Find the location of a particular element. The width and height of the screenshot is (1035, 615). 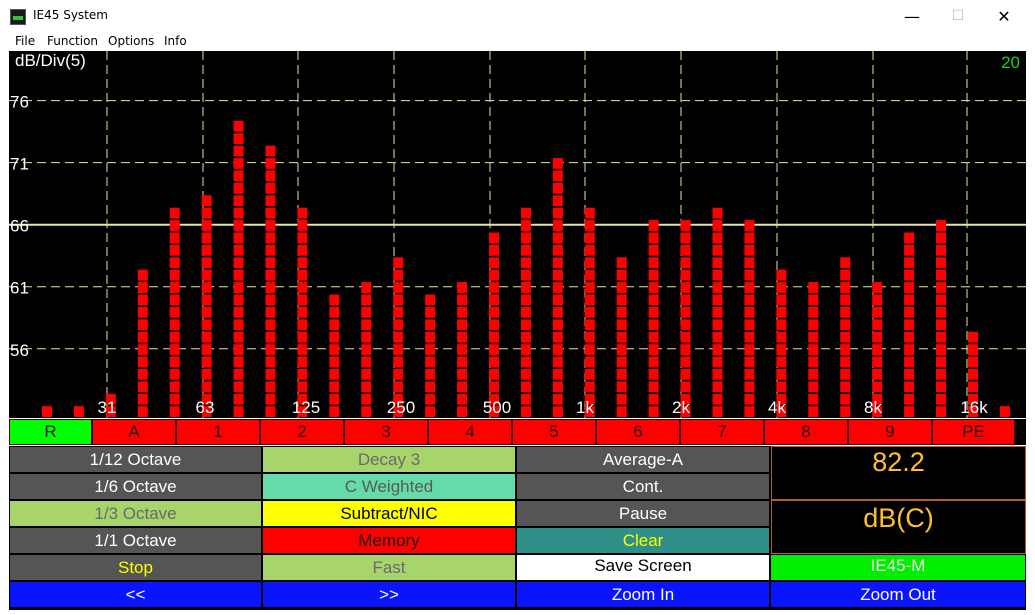

x-tick-label: 8k is located at coordinates (873, 407).